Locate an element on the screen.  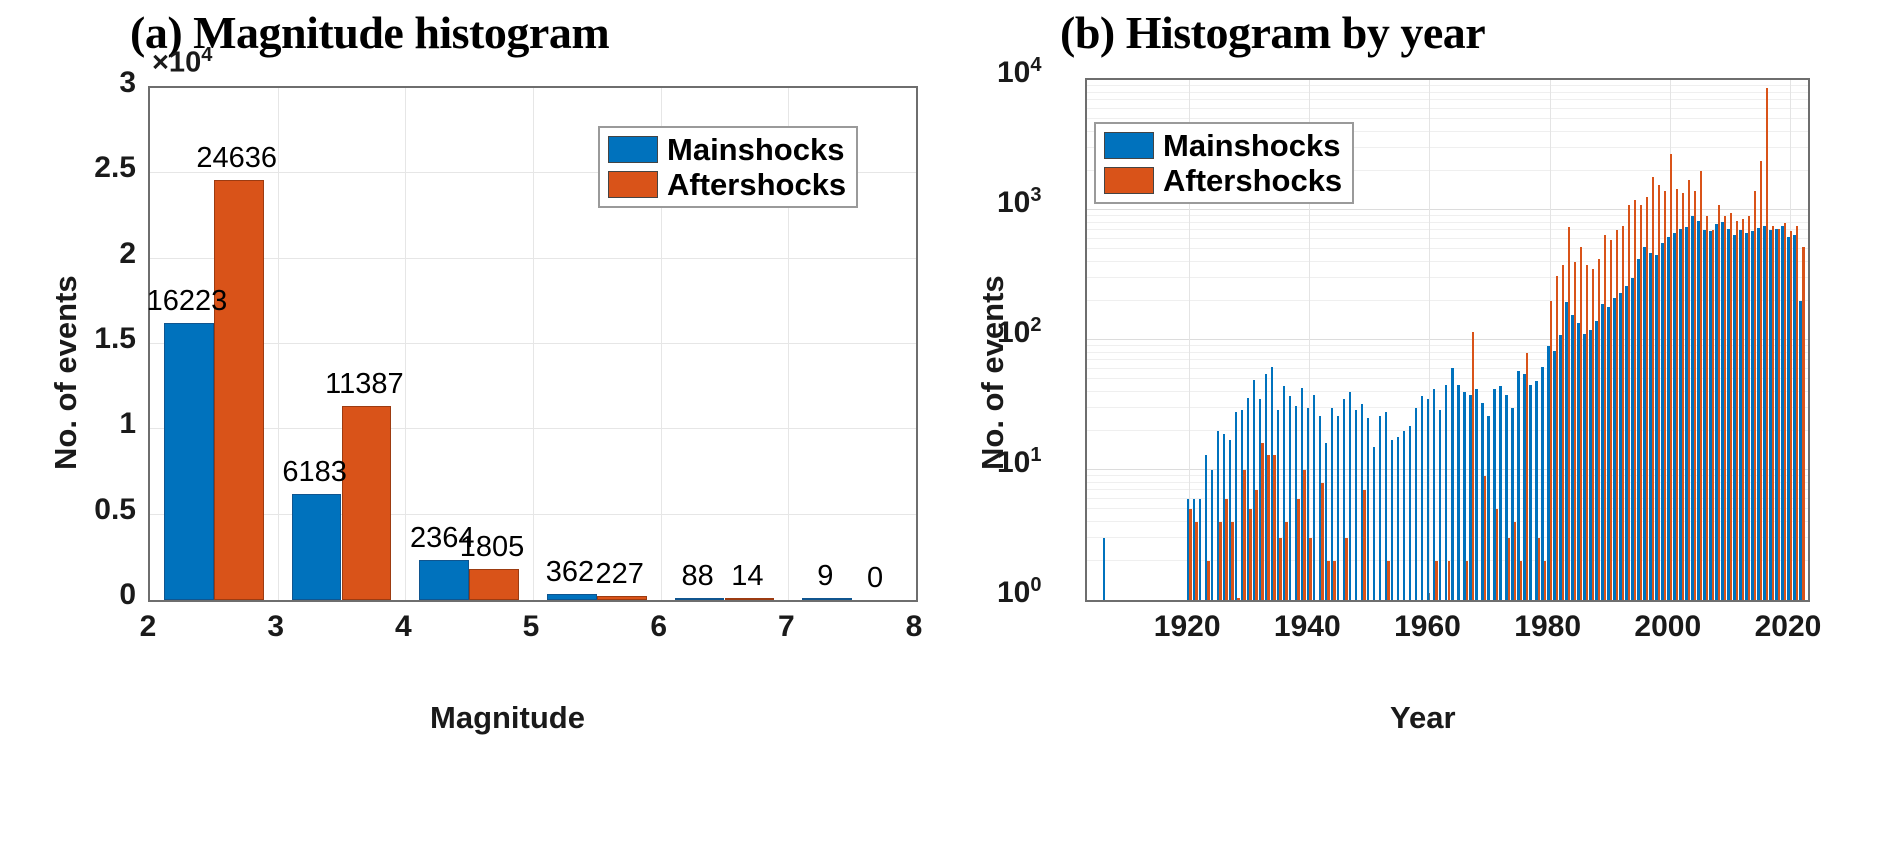
y-tick-label: 10¹ is located at coordinates (1019, 461).